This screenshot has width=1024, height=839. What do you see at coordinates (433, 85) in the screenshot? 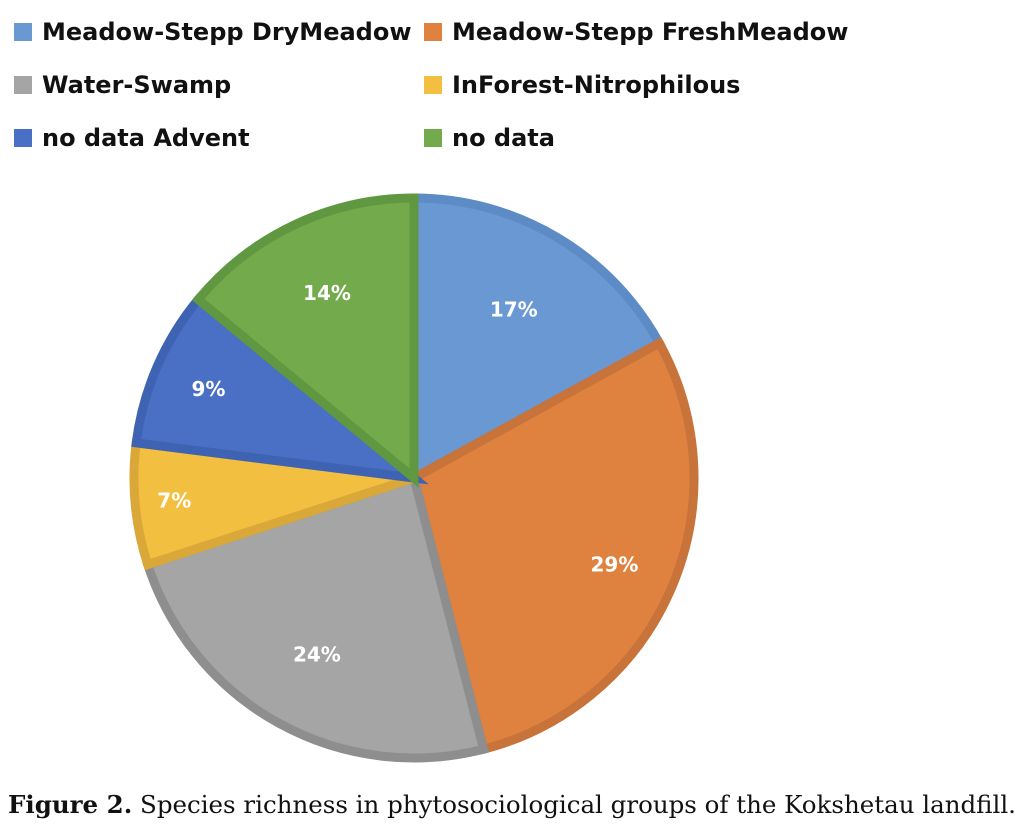
I see `legend-swatch-inforest` at bounding box center [433, 85].